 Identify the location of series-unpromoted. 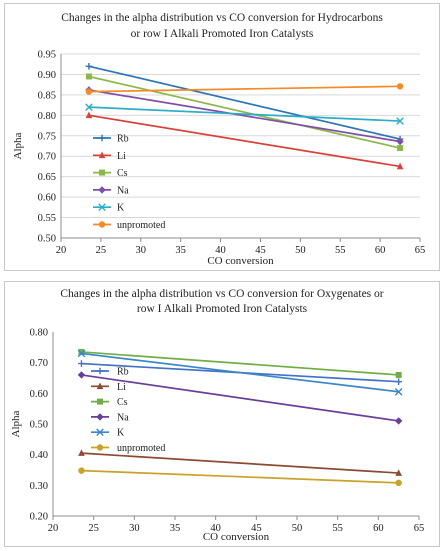
(240, 477).